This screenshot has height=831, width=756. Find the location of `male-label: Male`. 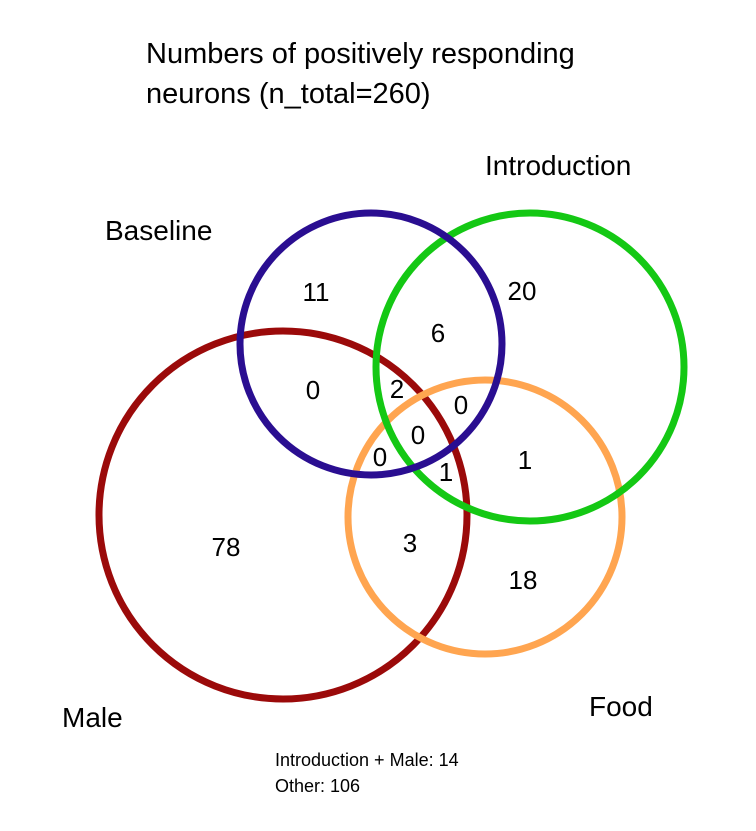

male-label: Male is located at coordinates (92, 717).